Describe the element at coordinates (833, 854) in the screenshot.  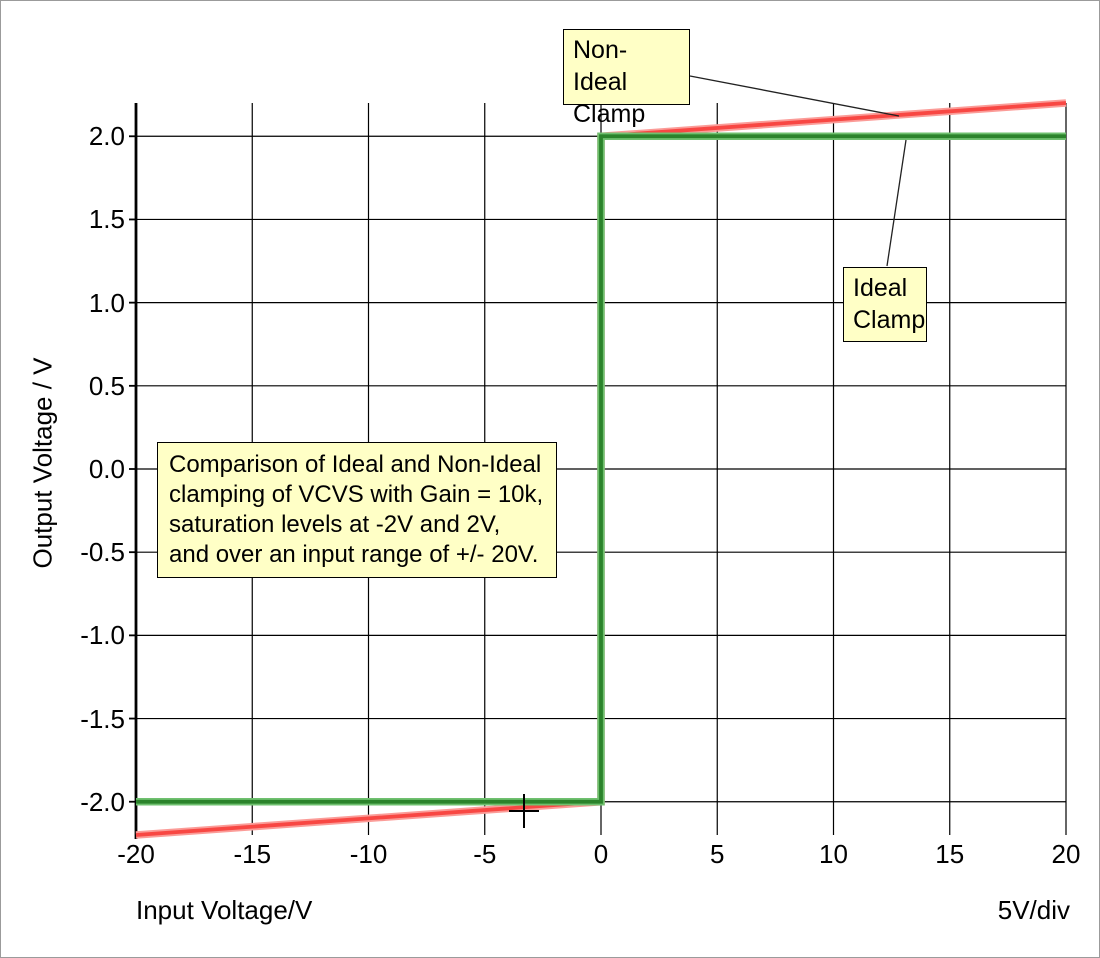
I see `x-tick-label: 10` at that location.